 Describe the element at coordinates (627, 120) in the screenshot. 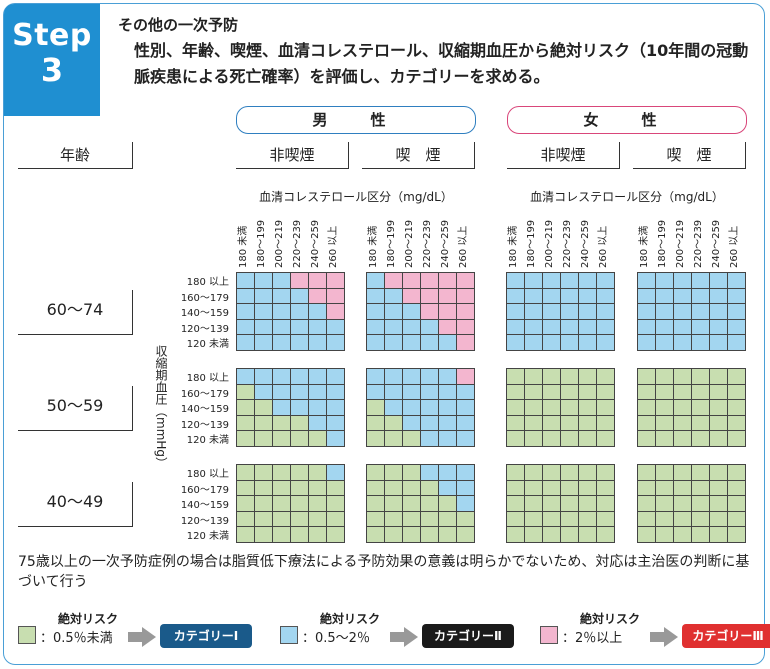

I see `female-header: 女 性` at that location.